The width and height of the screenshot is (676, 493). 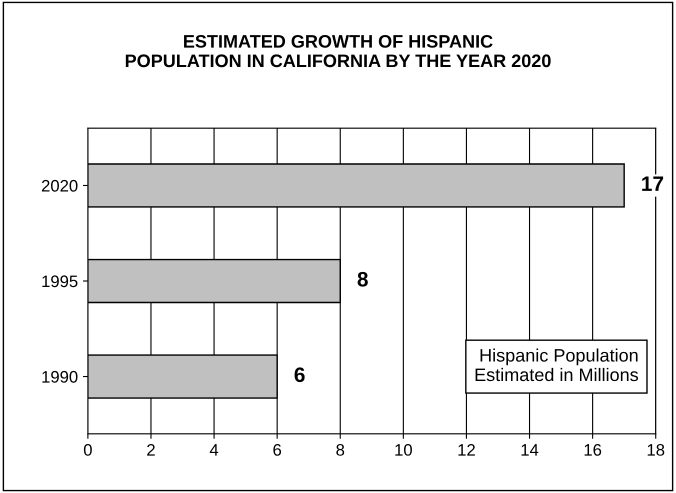 What do you see at coordinates (466, 450) in the screenshot?
I see `x-tick-label: 12` at bounding box center [466, 450].